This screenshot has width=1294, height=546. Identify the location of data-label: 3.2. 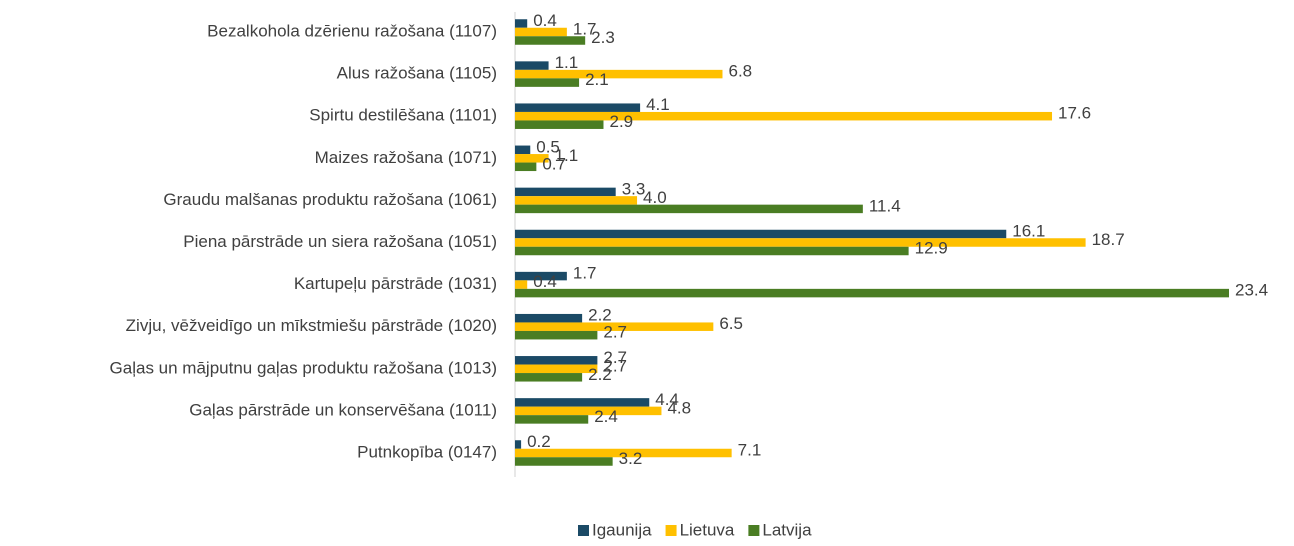
(631, 458).